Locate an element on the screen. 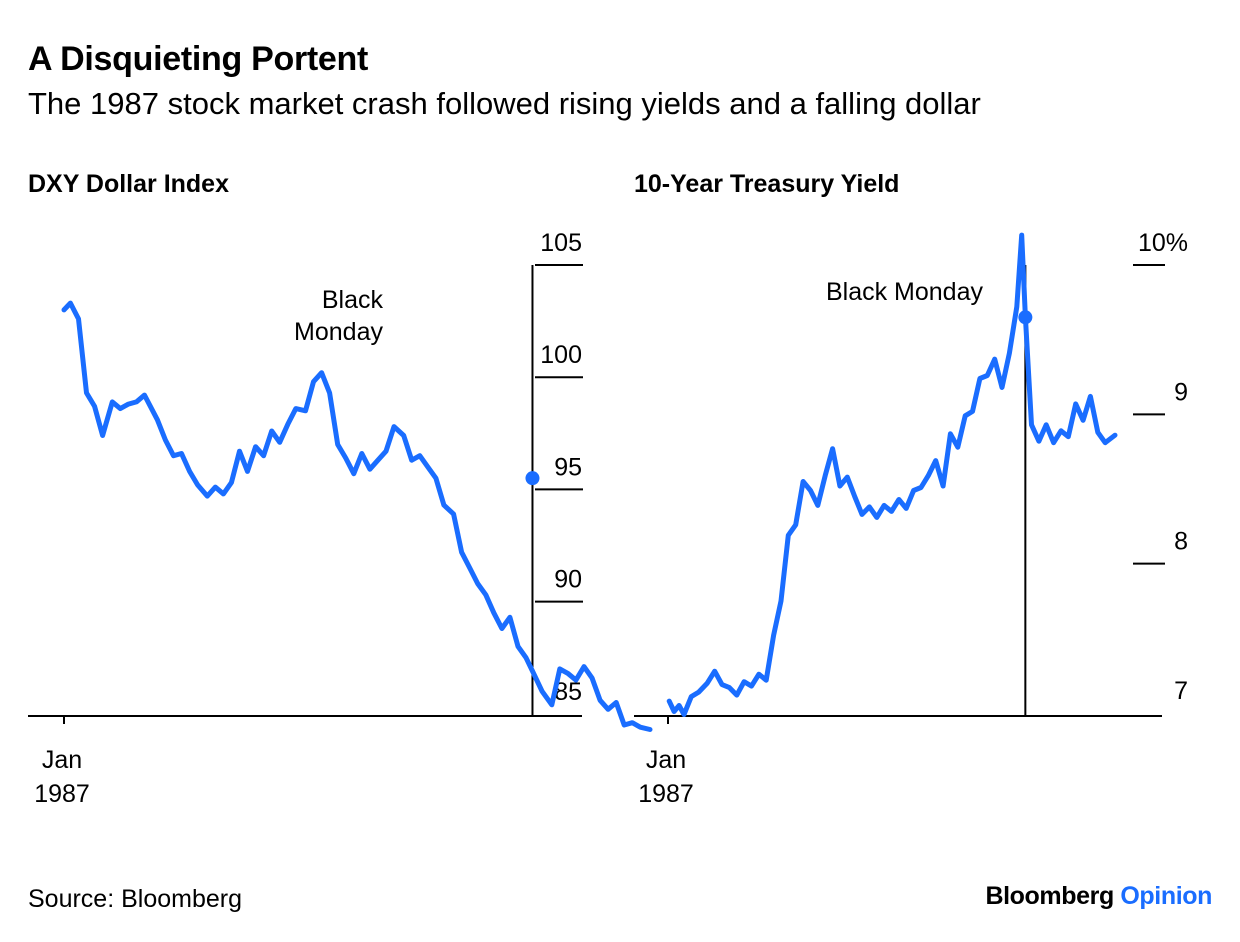  black-monday-label: Black is located at coordinates (353, 300).